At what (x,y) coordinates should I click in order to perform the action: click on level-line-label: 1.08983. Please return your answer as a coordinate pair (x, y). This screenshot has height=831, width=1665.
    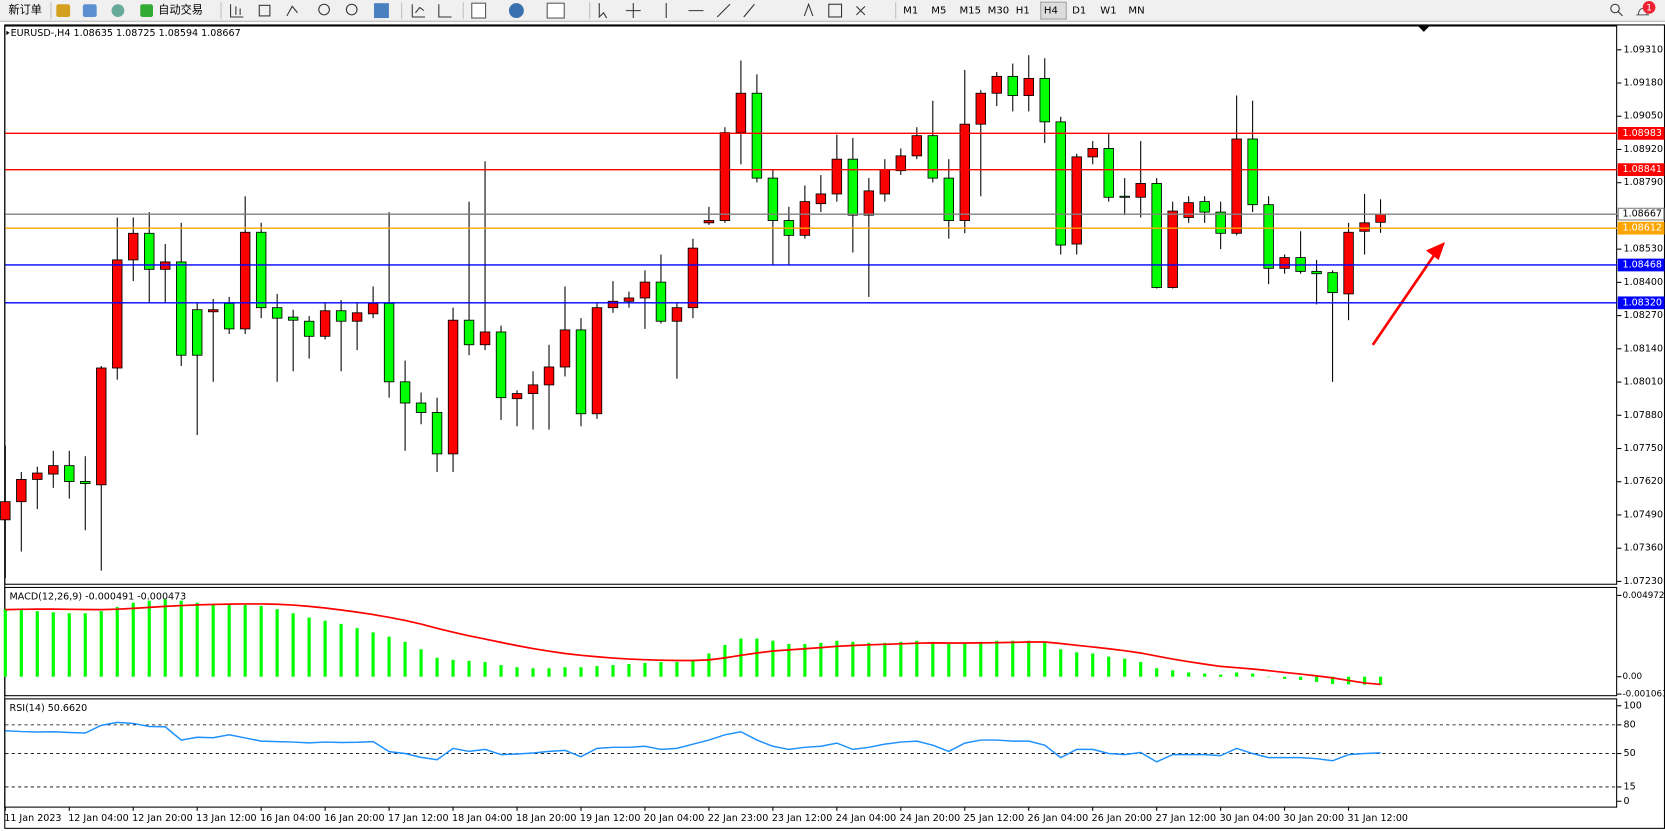
    Looking at the image, I should click on (1642, 133).